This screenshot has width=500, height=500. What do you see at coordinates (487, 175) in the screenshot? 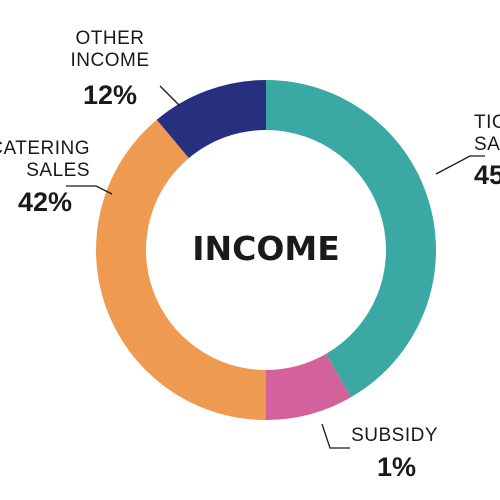
I see `slice-value-tickets: 45%` at bounding box center [487, 175].